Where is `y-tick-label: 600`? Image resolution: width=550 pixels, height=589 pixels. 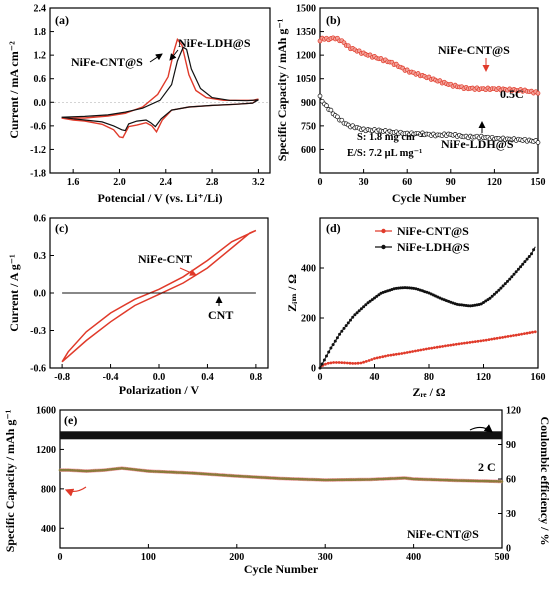
y-tick-label: 600 is located at coordinates (308, 150).